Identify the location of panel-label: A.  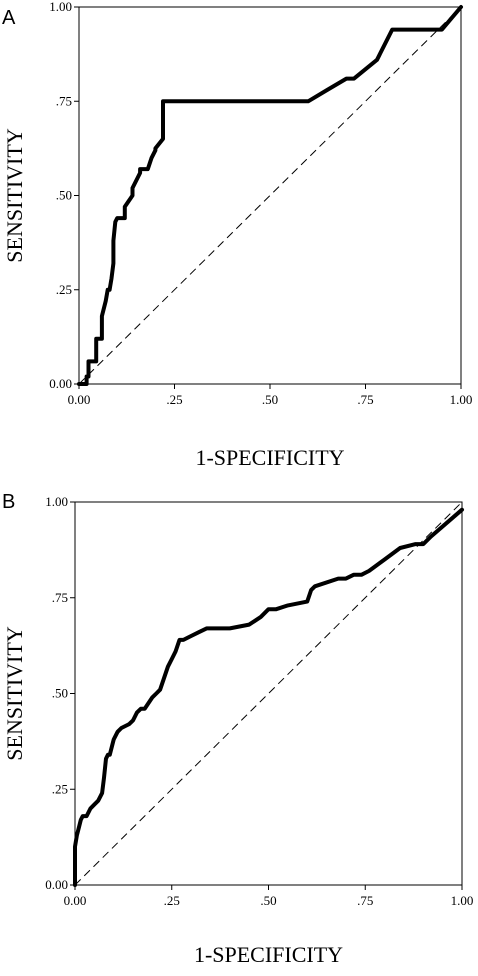
(9, 18).